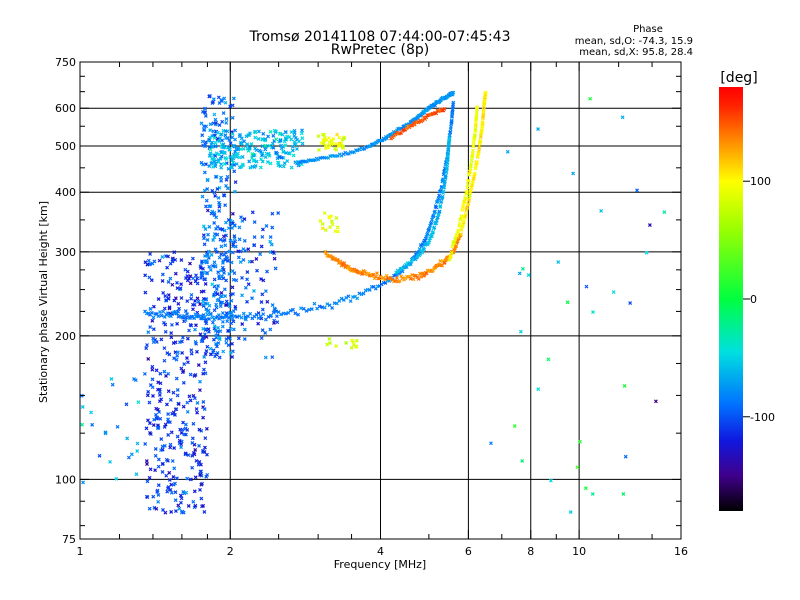  Describe the element at coordinates (530, 551) in the screenshot. I see `x-tick-label: 8` at that location.